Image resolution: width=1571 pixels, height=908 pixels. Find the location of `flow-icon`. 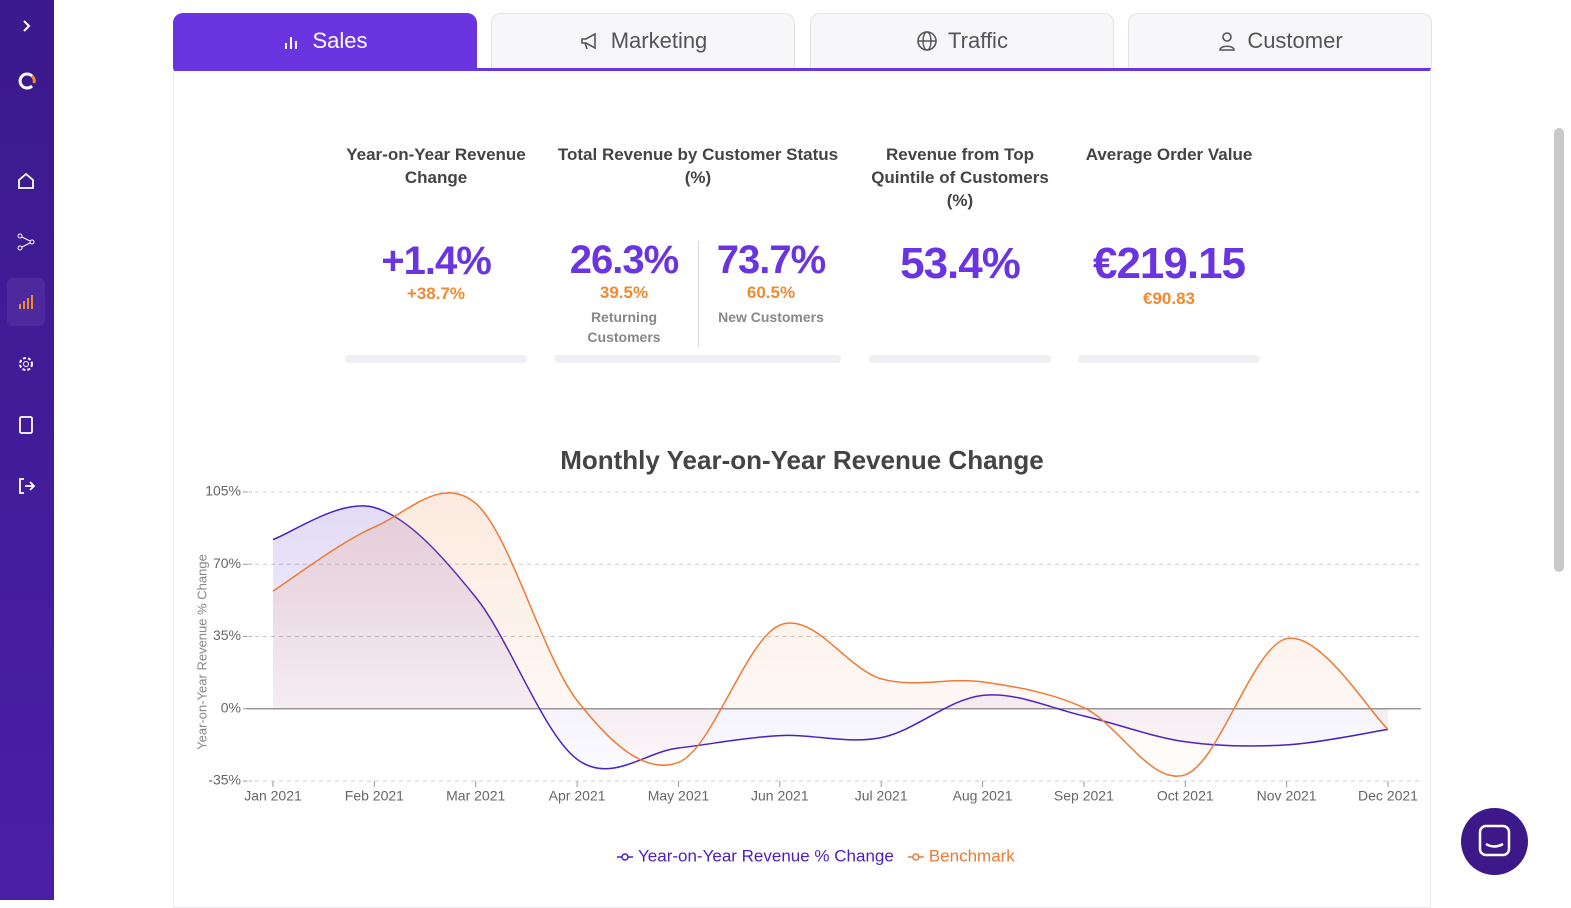

flow-icon is located at coordinates (26, 242).